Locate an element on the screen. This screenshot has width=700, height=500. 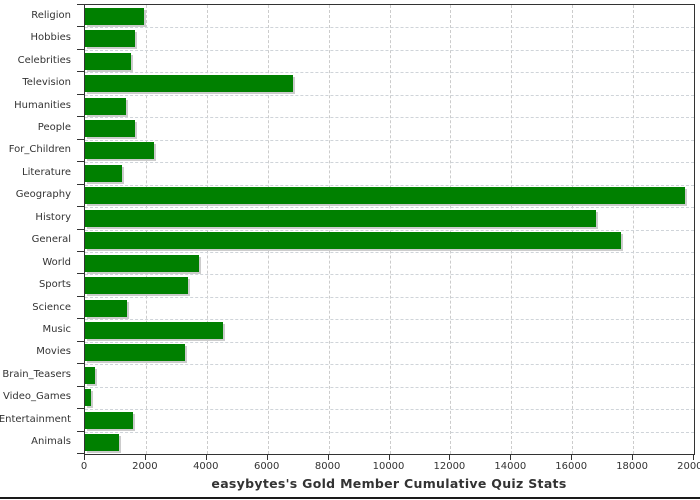
category-label-television: Television is located at coordinates (46, 83).